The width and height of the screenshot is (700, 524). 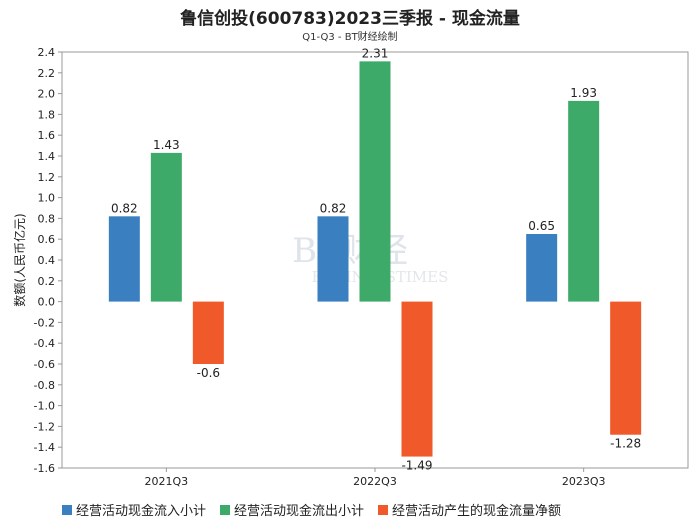 I want to click on y-tick-label: 1.8, so click(x=47, y=114).